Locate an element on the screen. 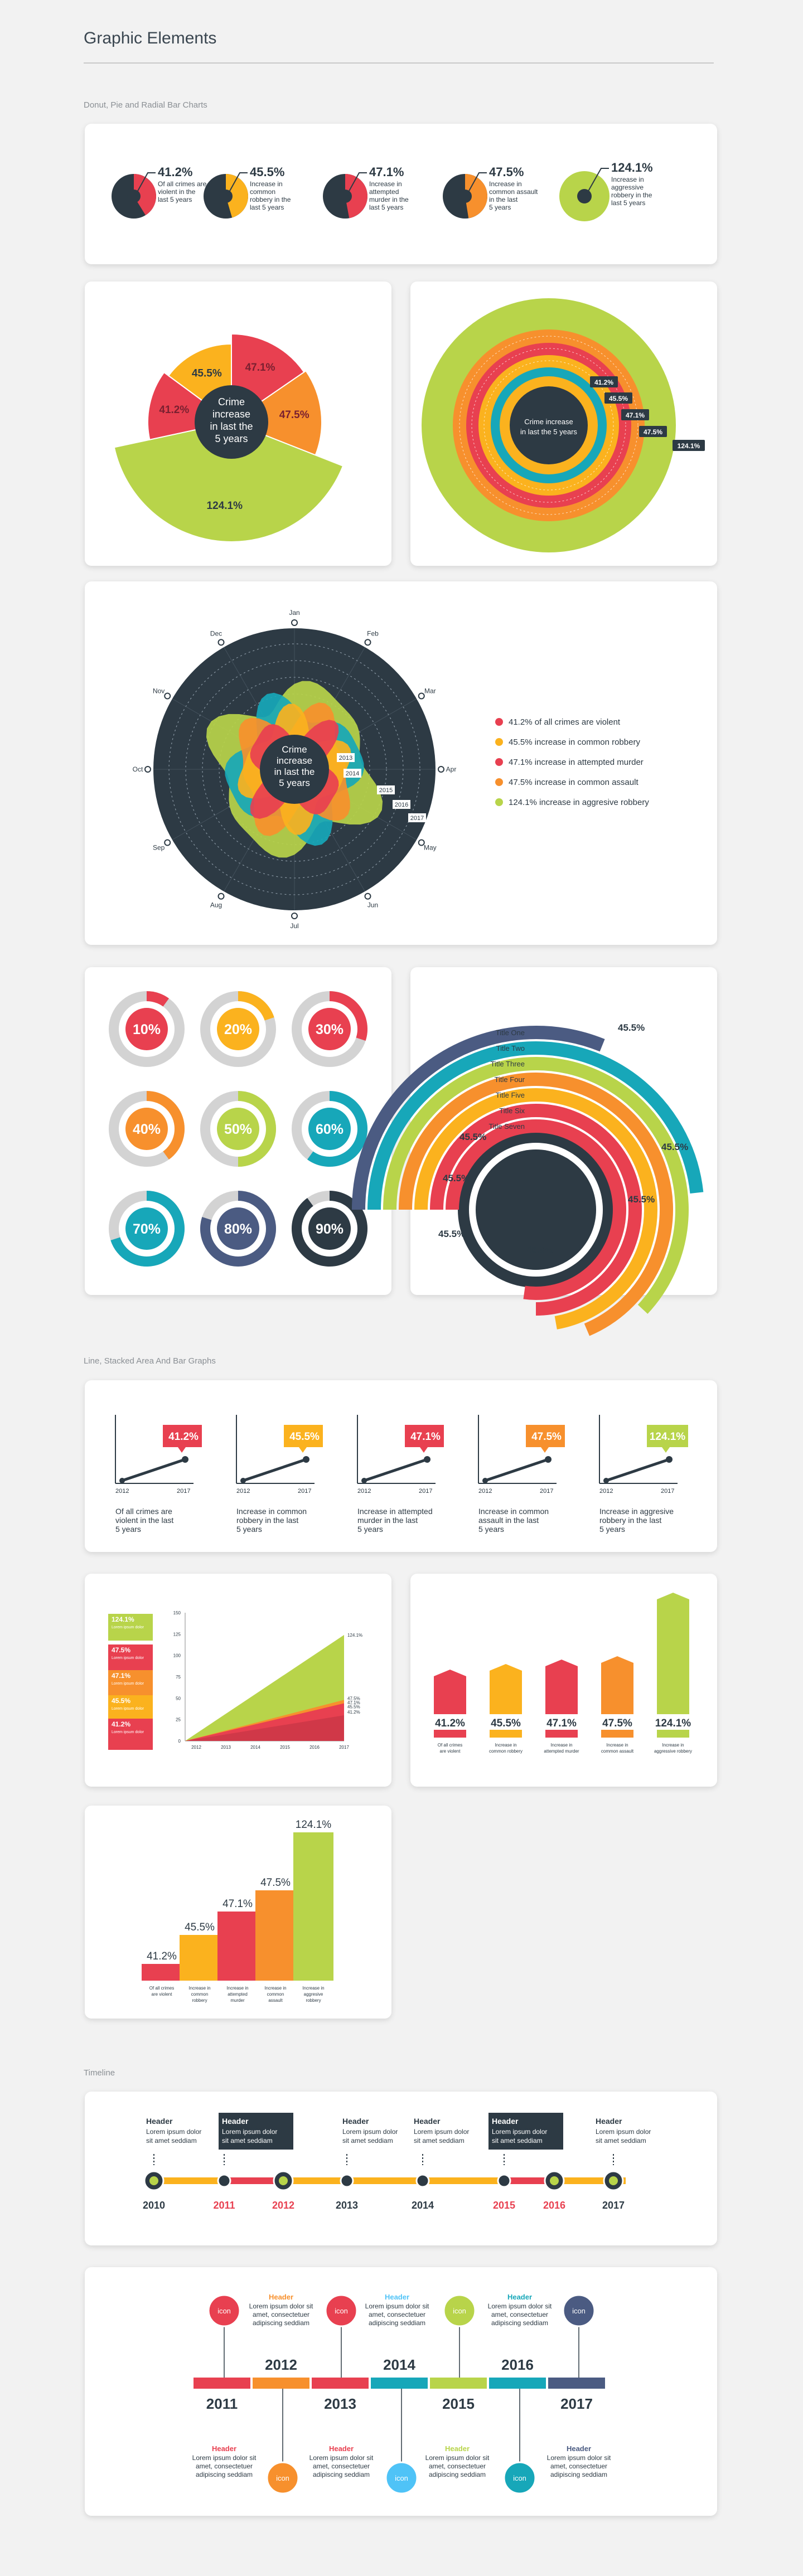 This screenshot has height=2576, width=803. donut-core is located at coordinates (238, 1228).